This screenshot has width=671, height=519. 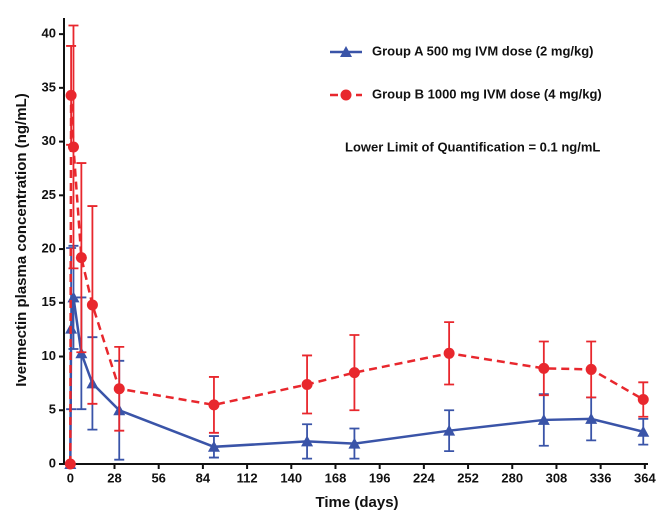 What do you see at coordinates (49, 140) in the screenshot?
I see `y-tick-label: 30` at bounding box center [49, 140].